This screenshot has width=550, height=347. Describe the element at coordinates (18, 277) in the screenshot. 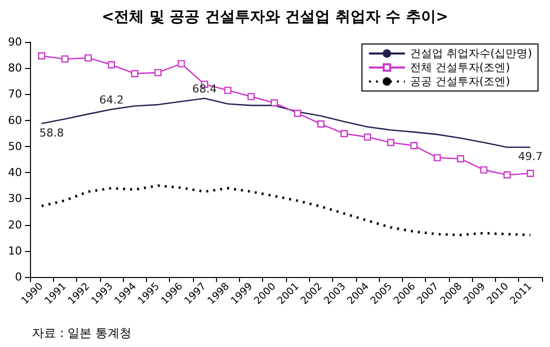

I see `y-tick-label: 0` at that location.